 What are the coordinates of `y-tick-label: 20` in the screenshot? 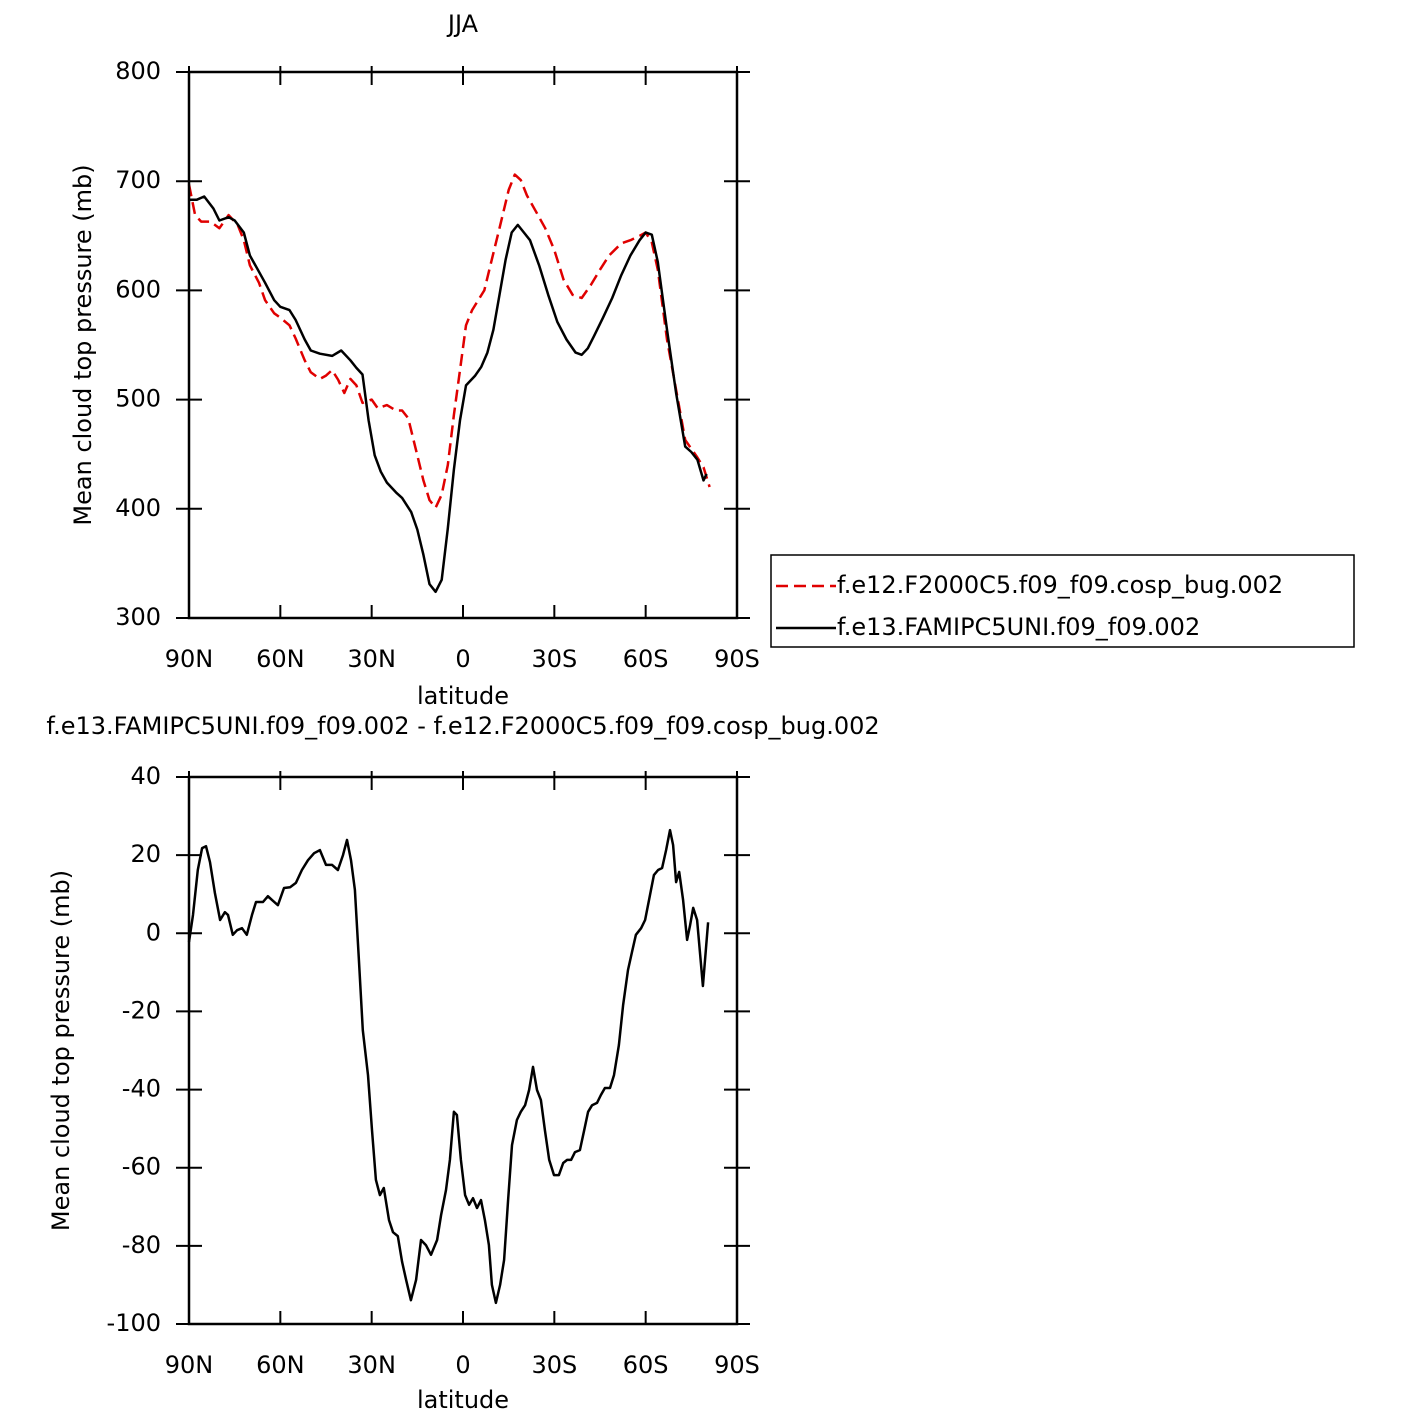 It's located at (145, 854).